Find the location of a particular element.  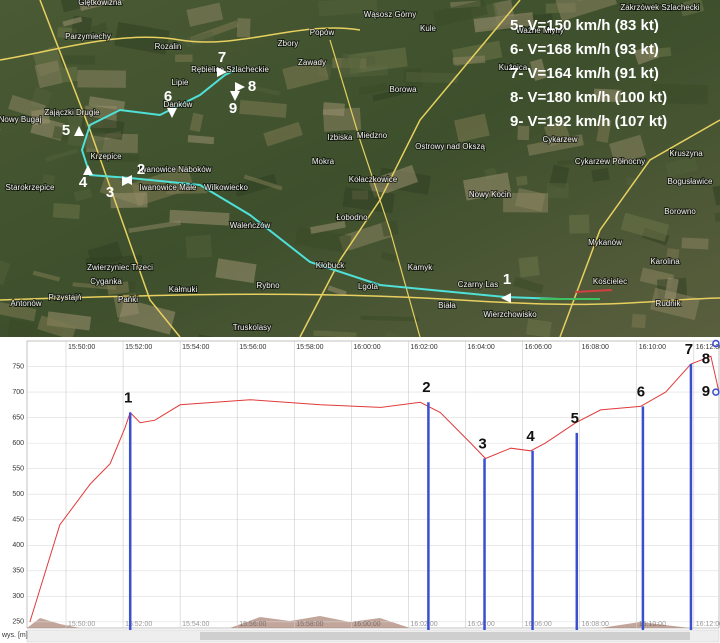

place-label: Waleńczów is located at coordinates (250, 225).